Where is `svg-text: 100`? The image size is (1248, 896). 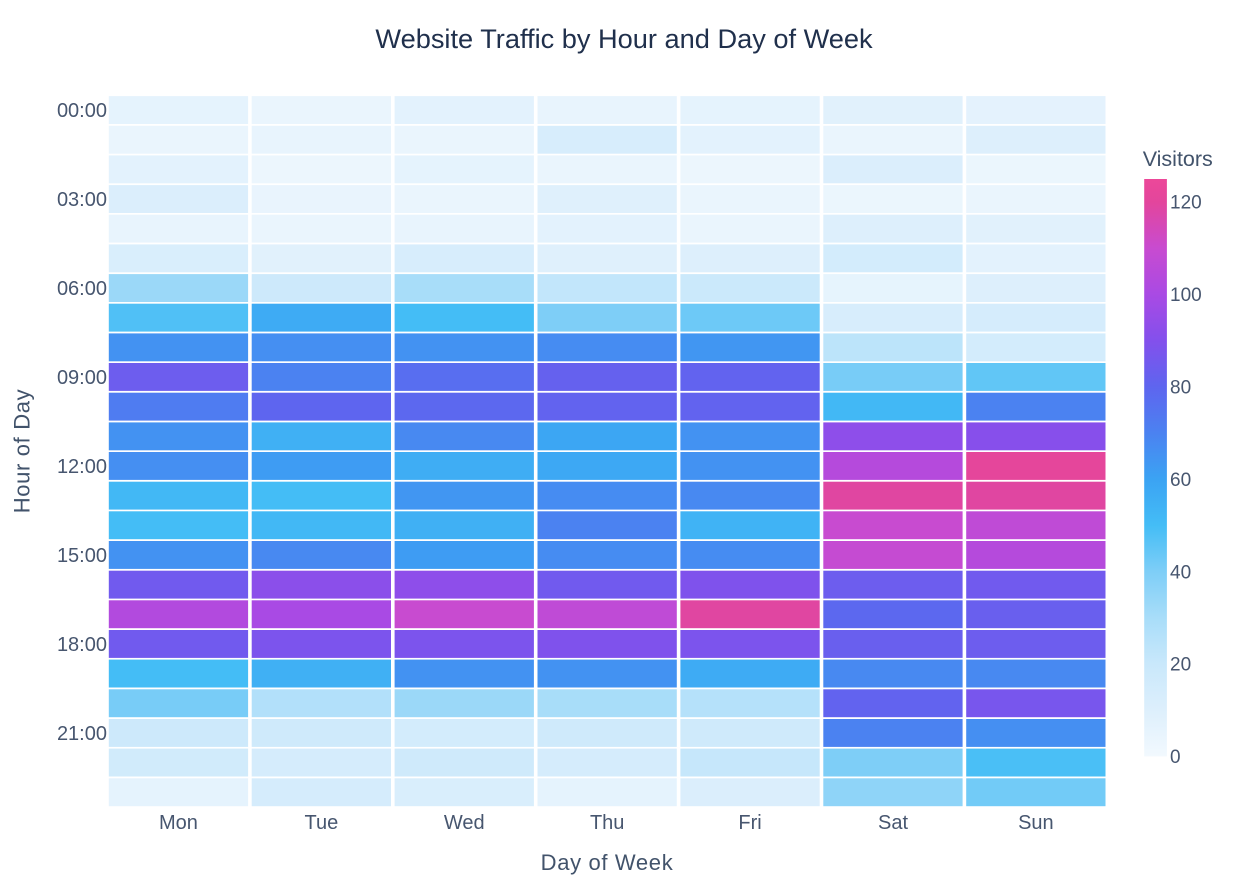 svg-text: 100 is located at coordinates (1186, 295).